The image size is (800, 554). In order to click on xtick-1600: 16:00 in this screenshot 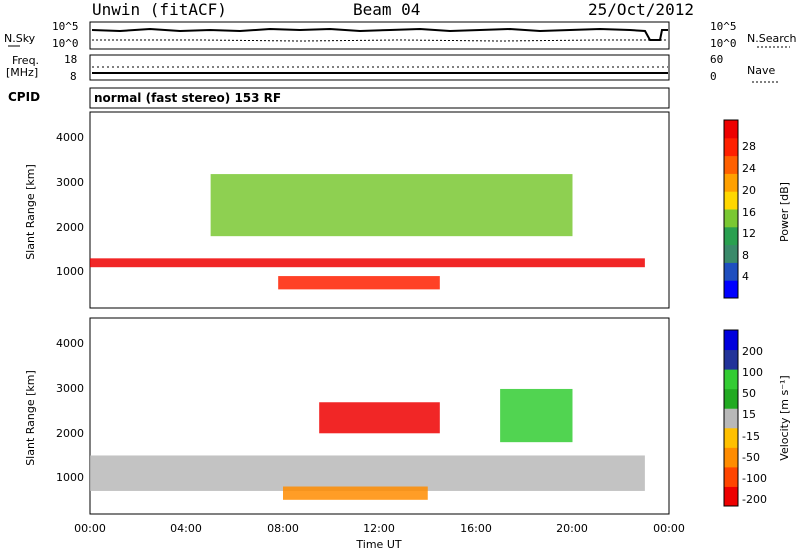, I will do `click(476, 528)`.